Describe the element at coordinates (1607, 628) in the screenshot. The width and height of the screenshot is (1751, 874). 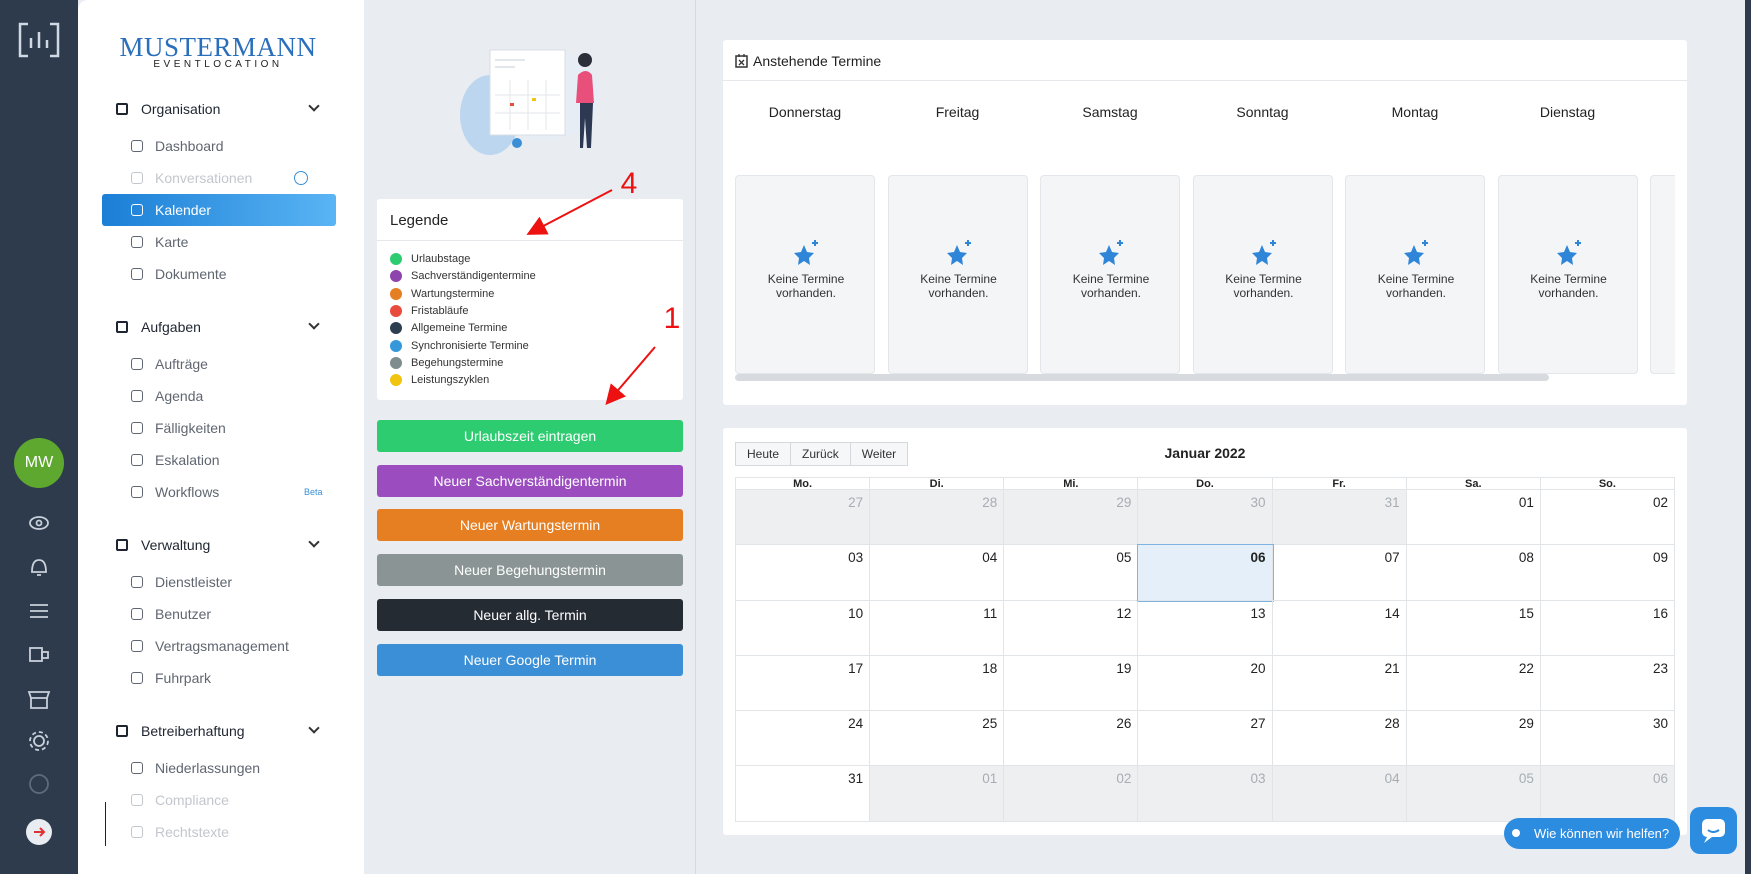
I see `day-cell: 16` at that location.